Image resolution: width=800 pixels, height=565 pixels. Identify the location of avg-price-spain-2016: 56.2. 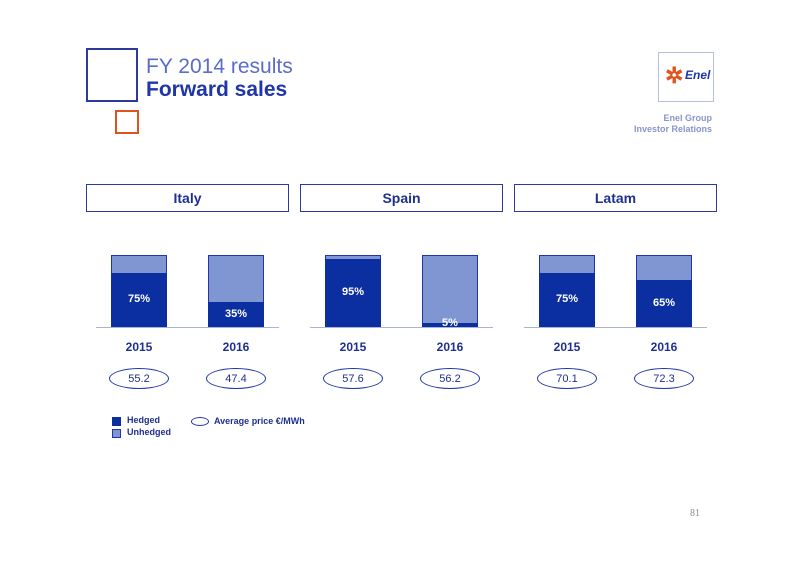
(450, 378).